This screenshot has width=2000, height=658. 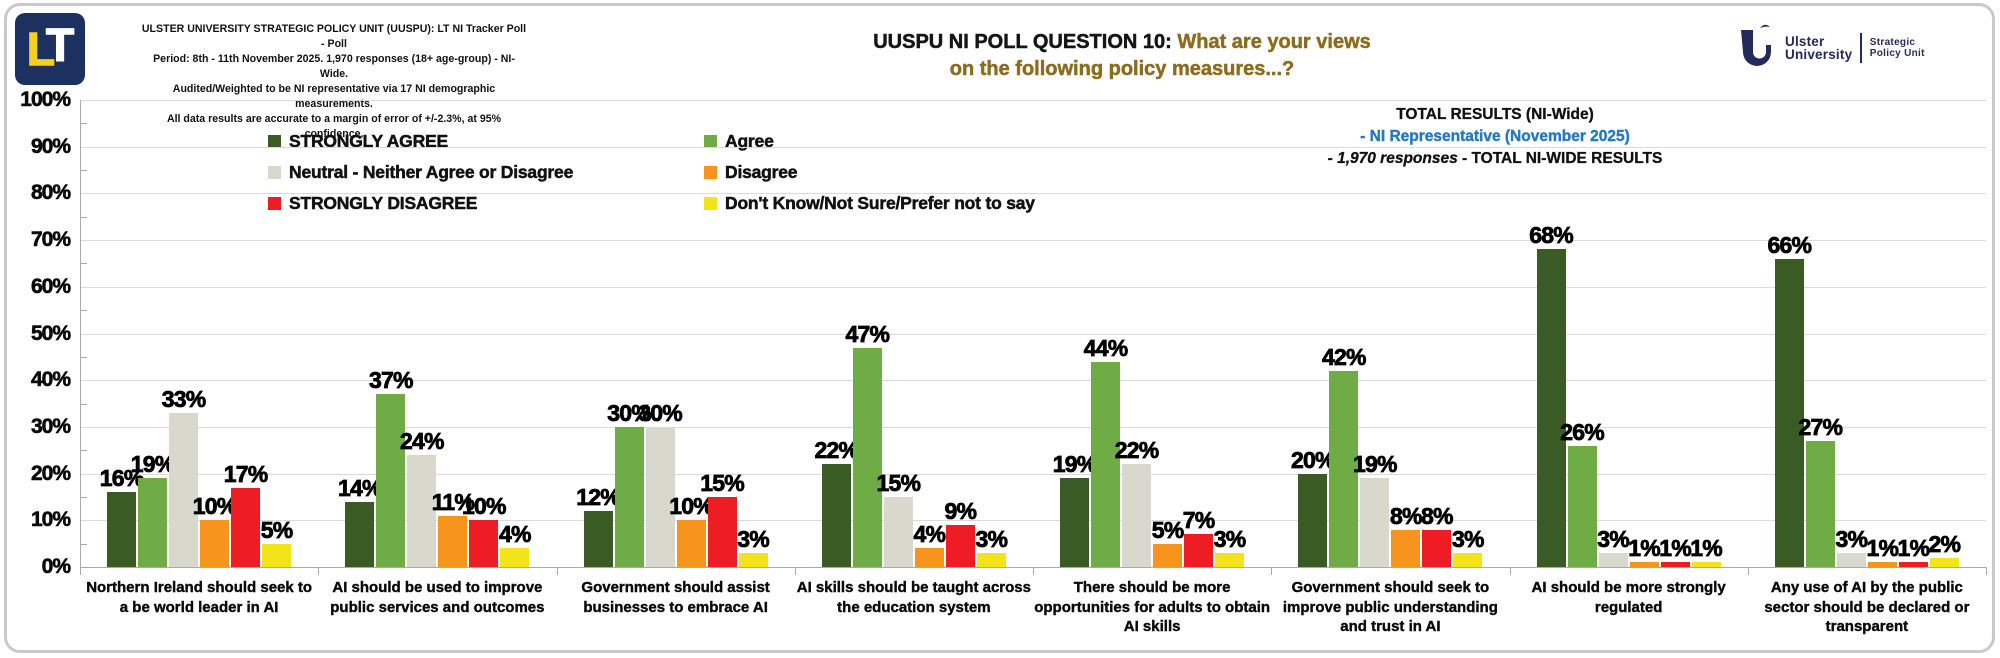 What do you see at coordinates (183, 398) in the screenshot?
I see `bar-value-label: 33%` at bounding box center [183, 398].